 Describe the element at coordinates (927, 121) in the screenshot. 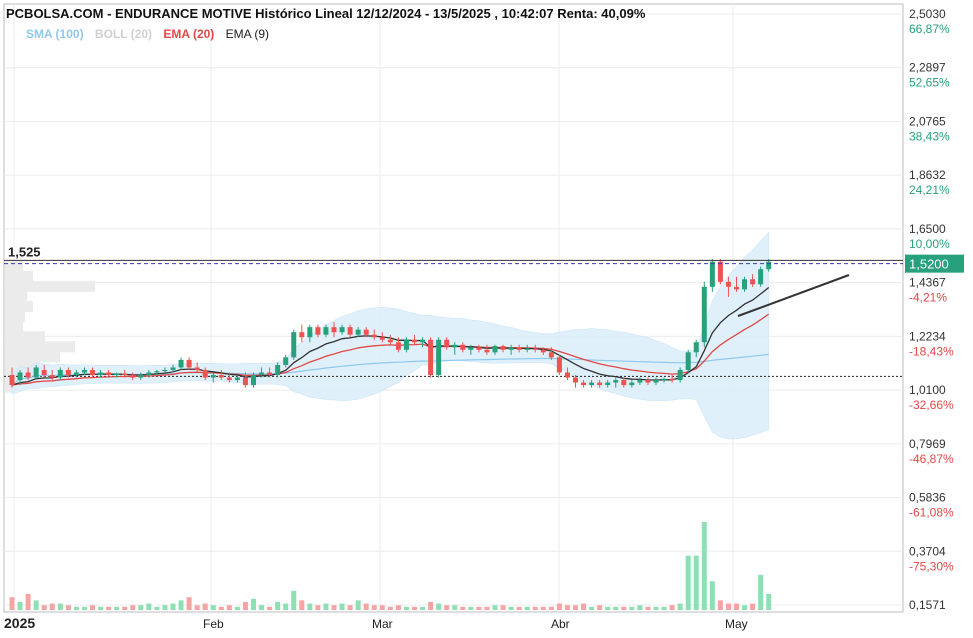

I see `y-tick-price: 2,0765` at that location.